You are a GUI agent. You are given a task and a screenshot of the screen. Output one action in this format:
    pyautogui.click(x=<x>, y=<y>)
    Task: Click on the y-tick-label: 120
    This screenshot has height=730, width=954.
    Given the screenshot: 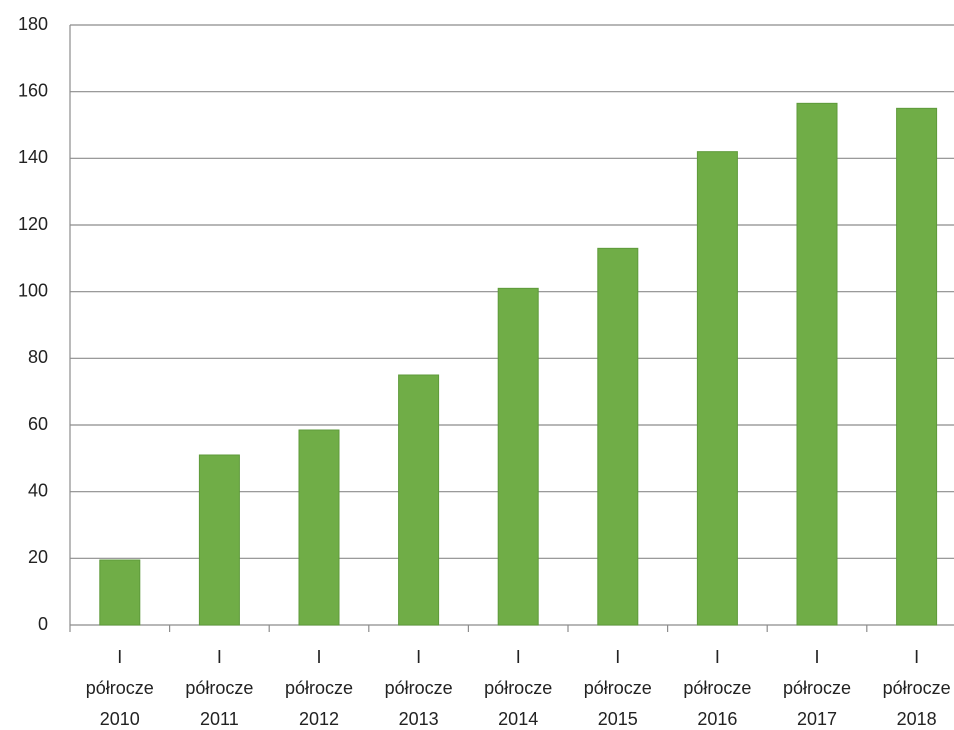 What is the action you would take?
    pyautogui.click(x=33, y=224)
    